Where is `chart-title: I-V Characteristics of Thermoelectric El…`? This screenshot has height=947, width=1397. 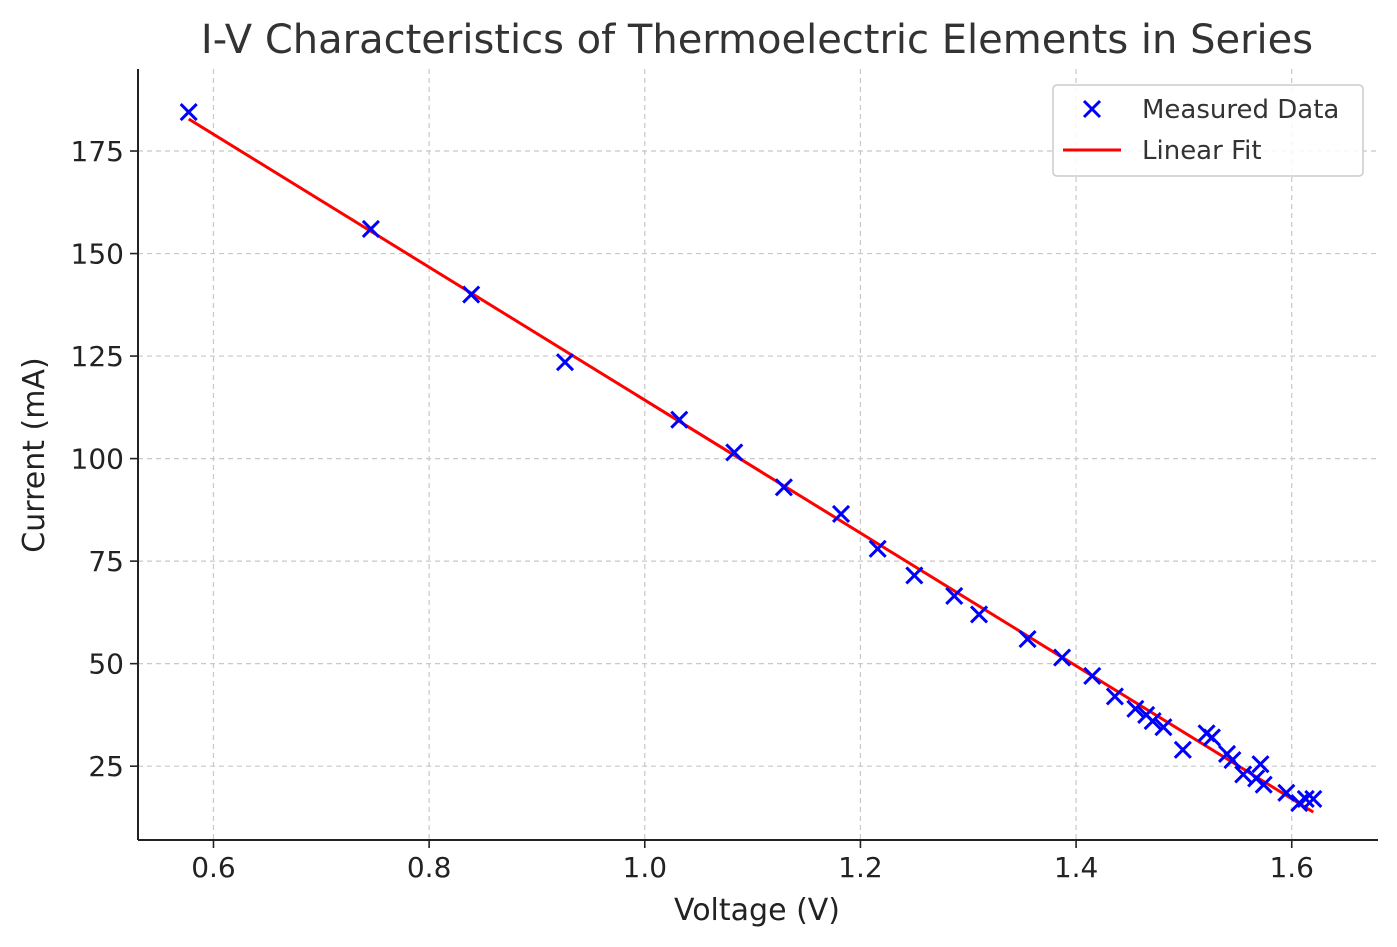
chart-title: I-V Characteristics of Thermoelectric El… is located at coordinates (757, 40).